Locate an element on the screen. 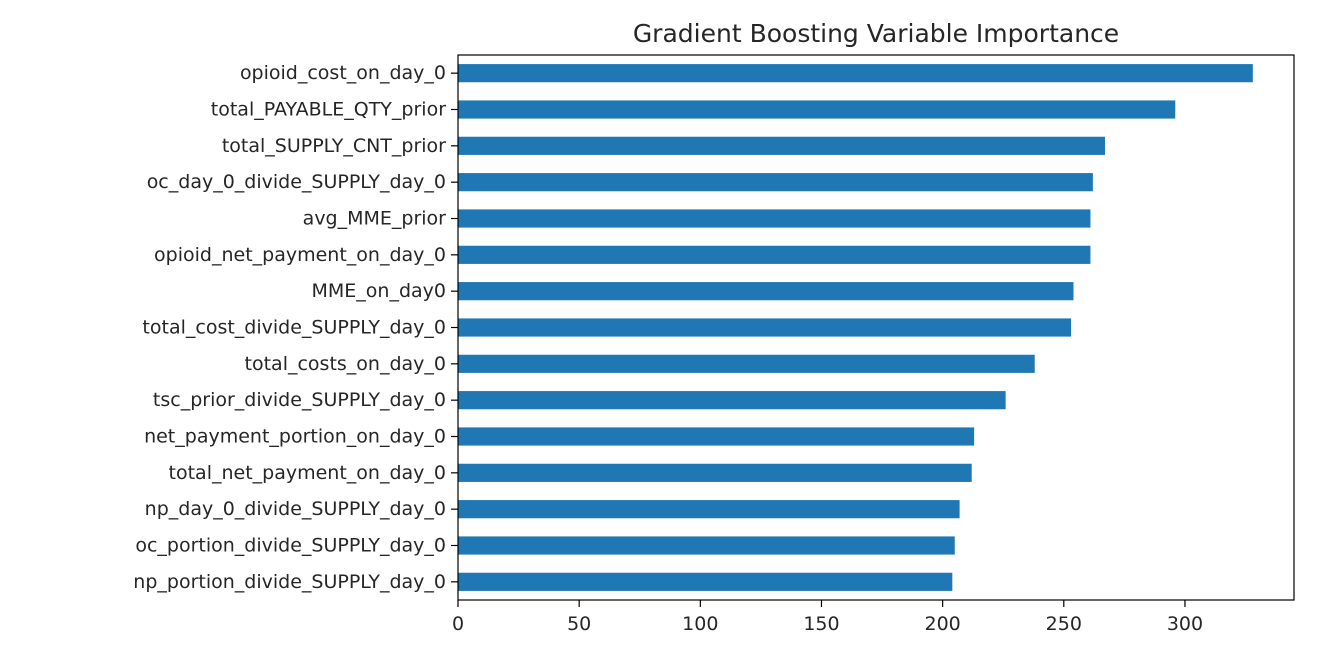 Image resolution: width=1333 pixels, height=671 pixels. x-tick-label: 150 is located at coordinates (821, 624).